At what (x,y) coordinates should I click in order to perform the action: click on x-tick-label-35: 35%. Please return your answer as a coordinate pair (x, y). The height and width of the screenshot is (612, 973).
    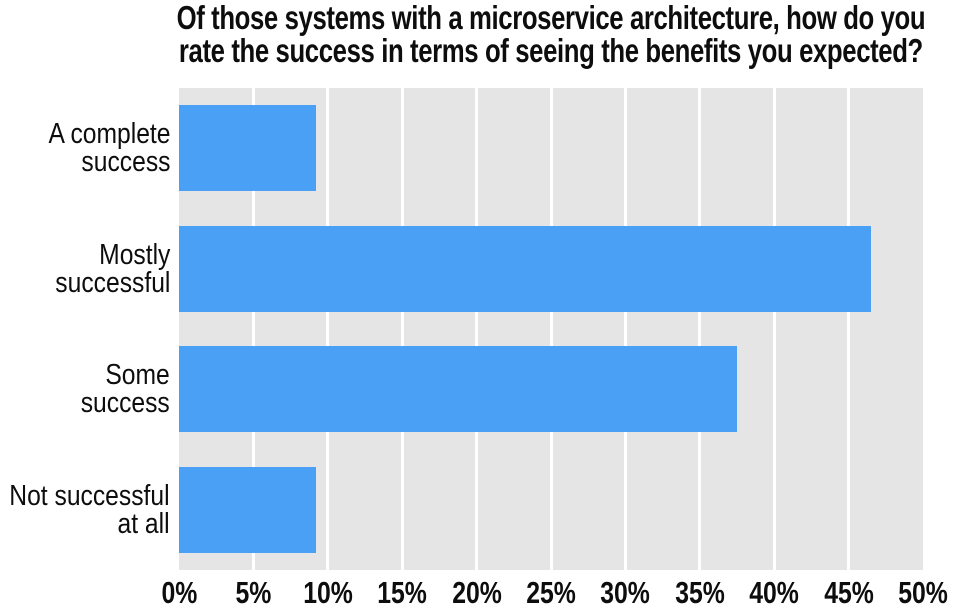
    Looking at the image, I should click on (700, 594).